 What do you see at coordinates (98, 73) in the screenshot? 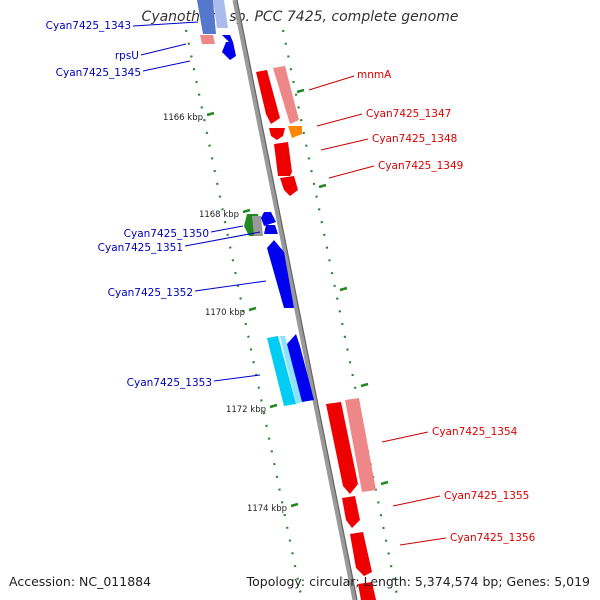
I see `label-cyan7425-1345: Cyan7425_1345` at bounding box center [98, 73].